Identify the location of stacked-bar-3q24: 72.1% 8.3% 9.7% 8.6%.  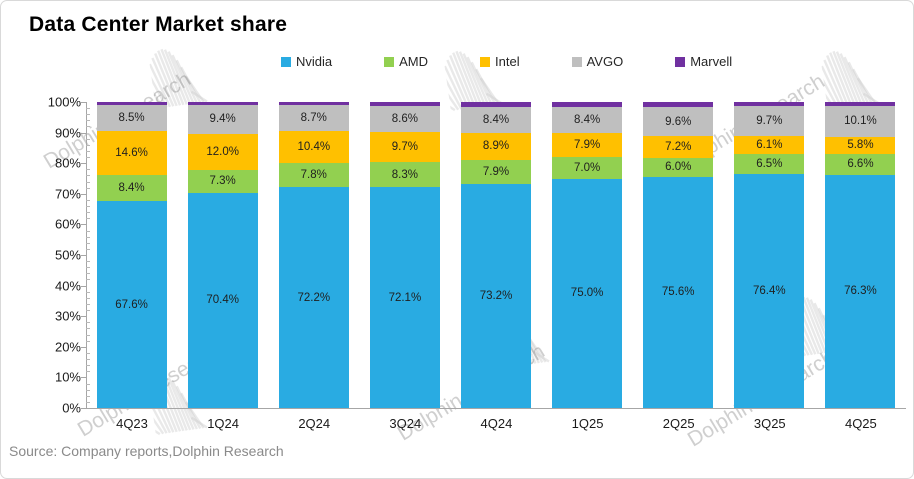
(404, 255).